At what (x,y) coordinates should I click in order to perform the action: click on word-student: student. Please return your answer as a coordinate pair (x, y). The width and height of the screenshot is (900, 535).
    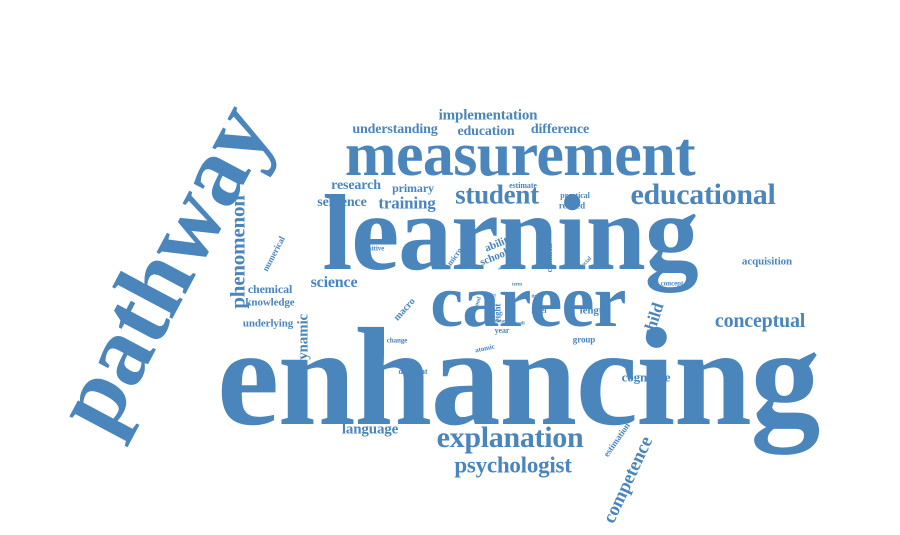
    Looking at the image, I should click on (497, 194).